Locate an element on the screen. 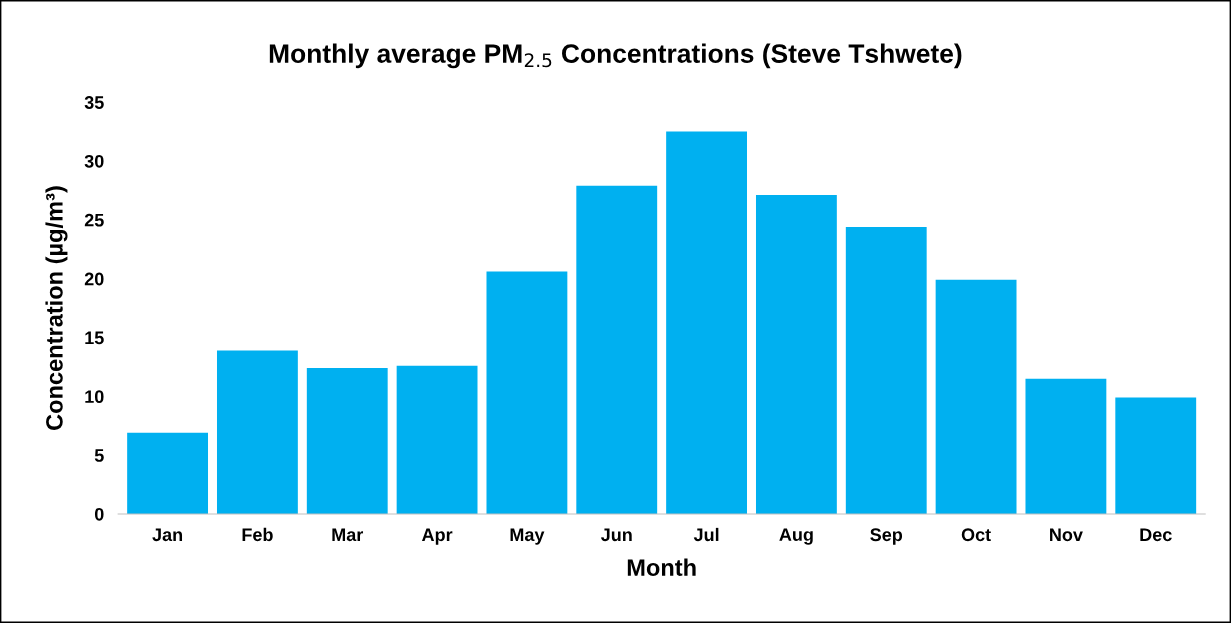  x-tick-label: Mar is located at coordinates (348, 535).